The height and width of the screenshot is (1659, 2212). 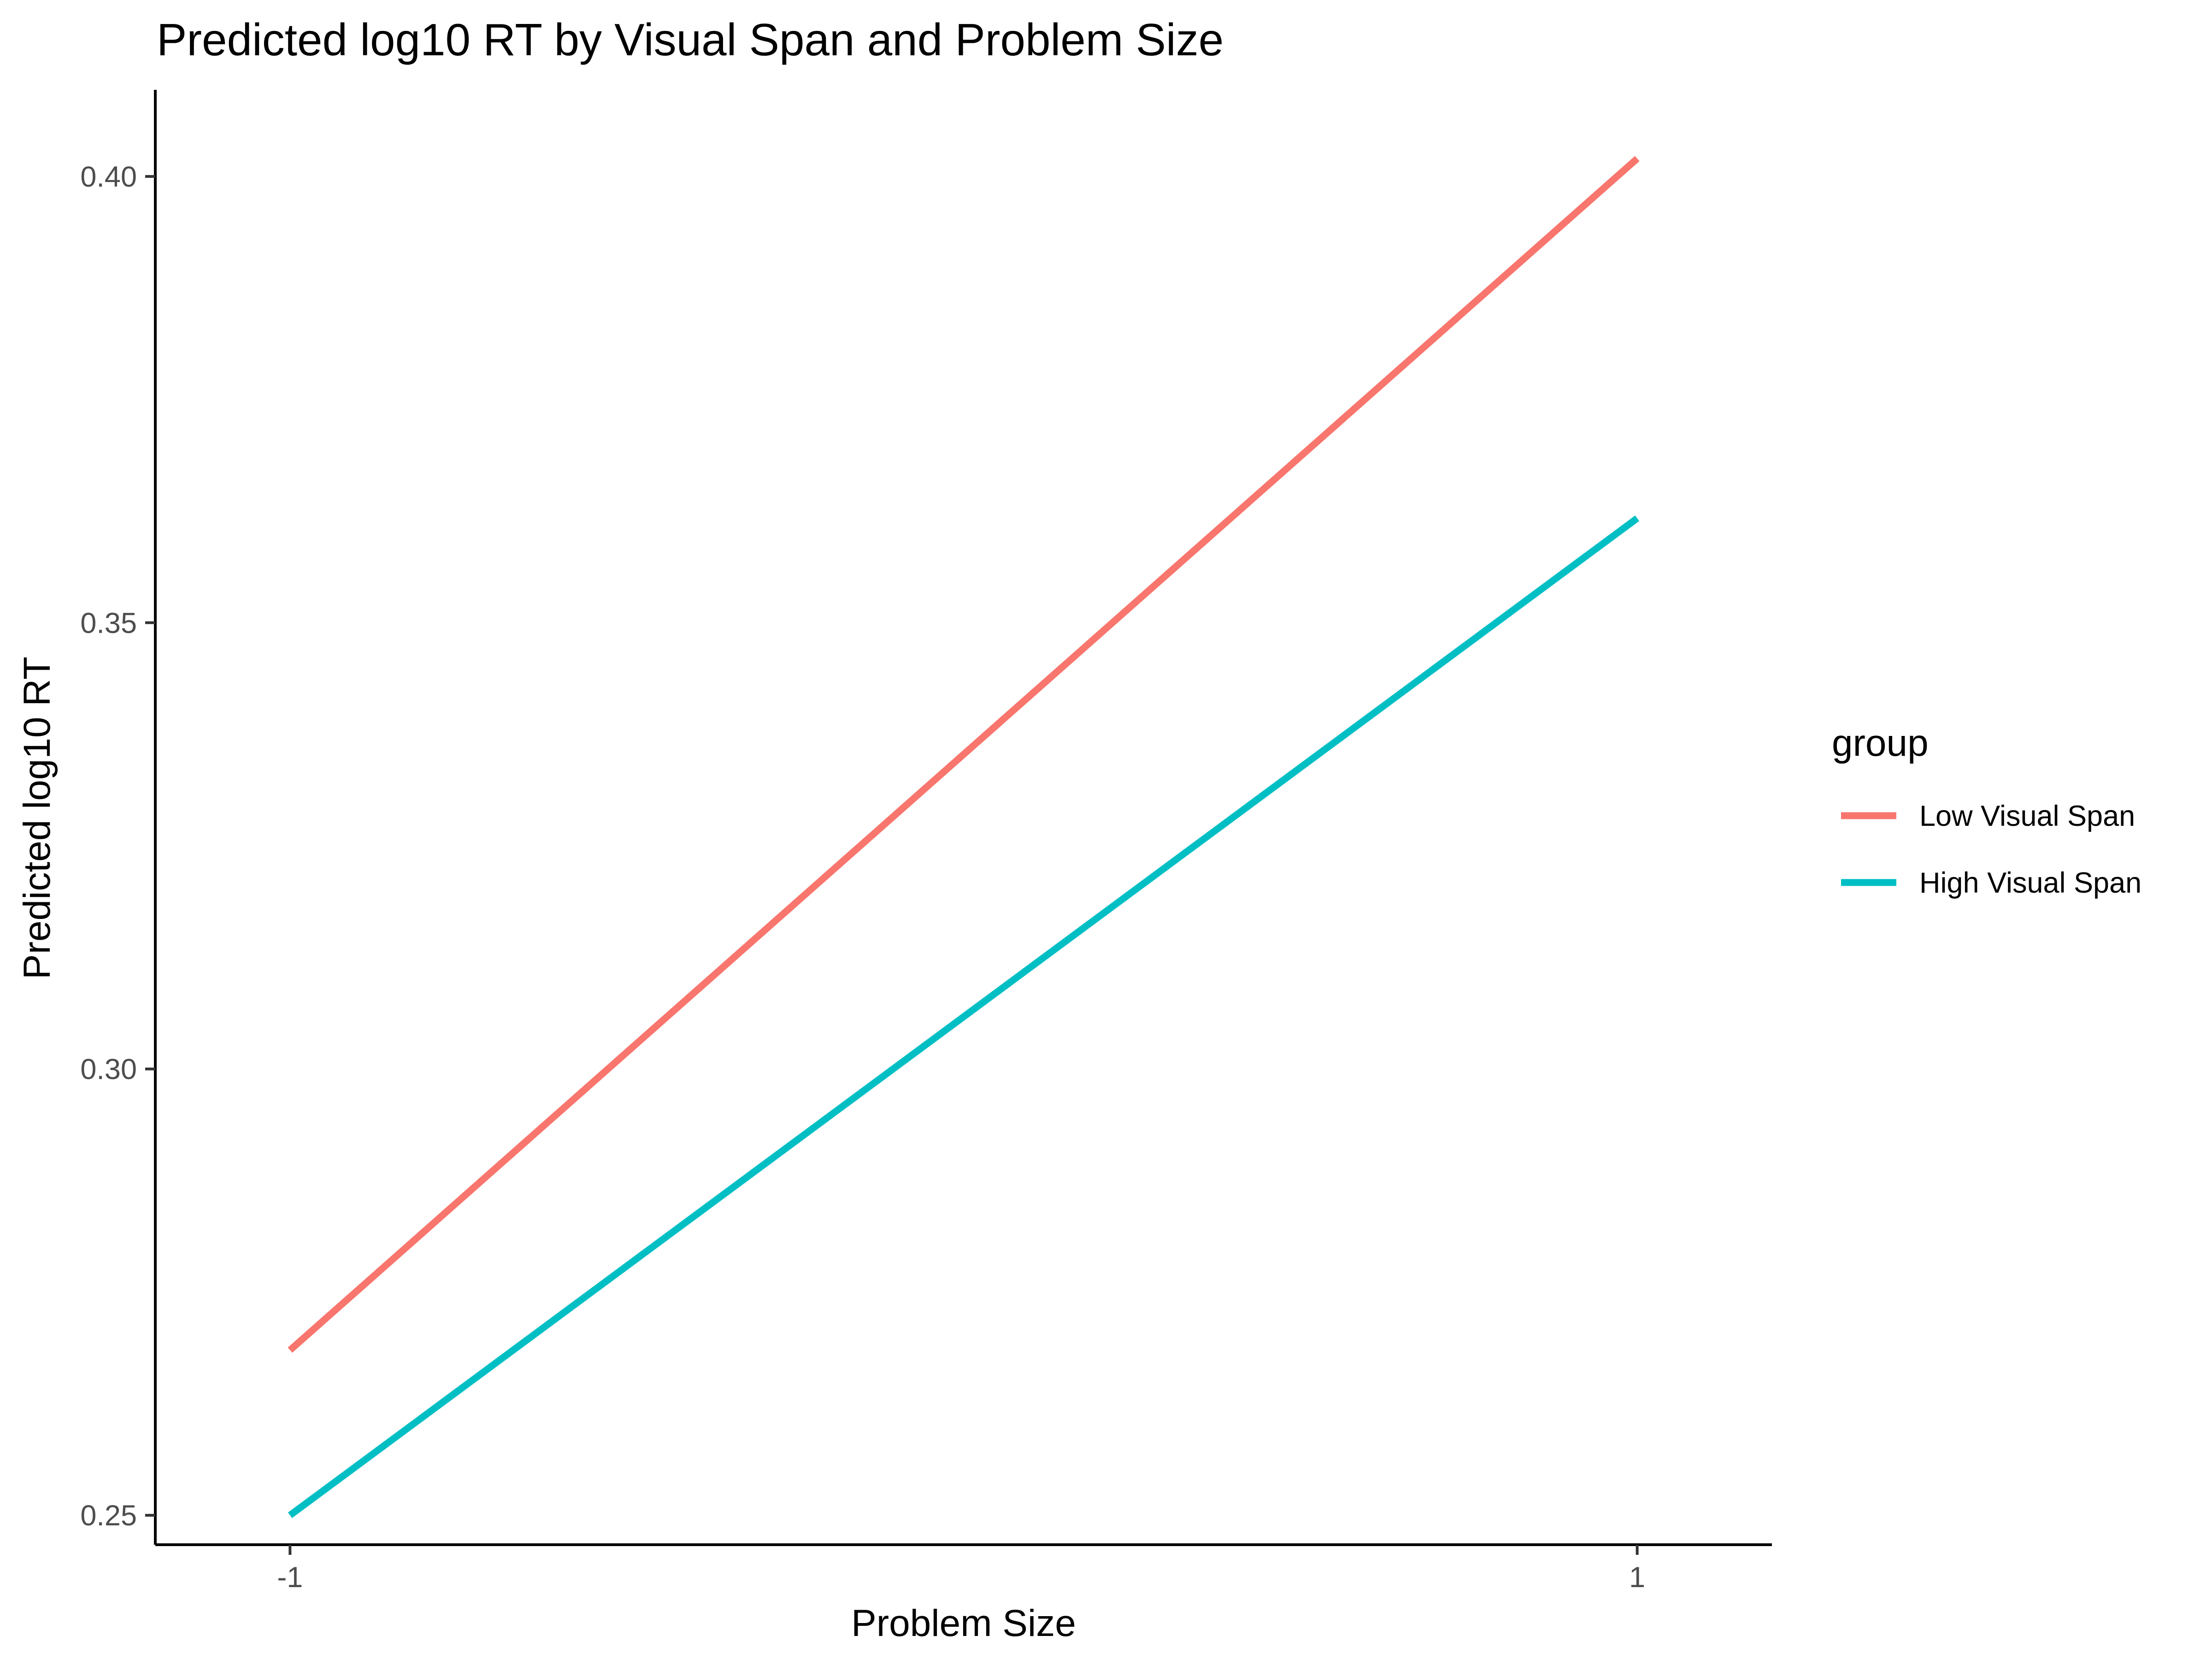 What do you see at coordinates (108, 177) in the screenshot?
I see `y-tick-label: 0.40` at bounding box center [108, 177].